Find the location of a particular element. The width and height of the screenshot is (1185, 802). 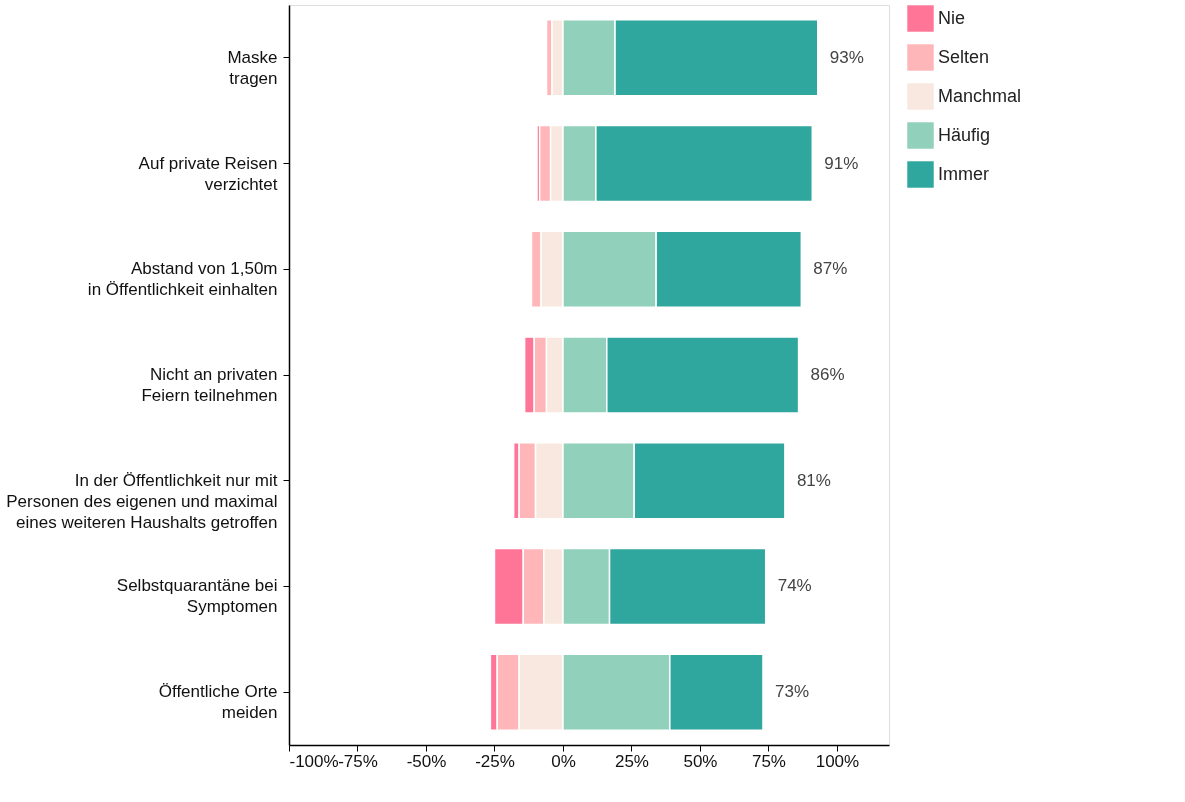

x-tick-label: 50% is located at coordinates (700, 761).